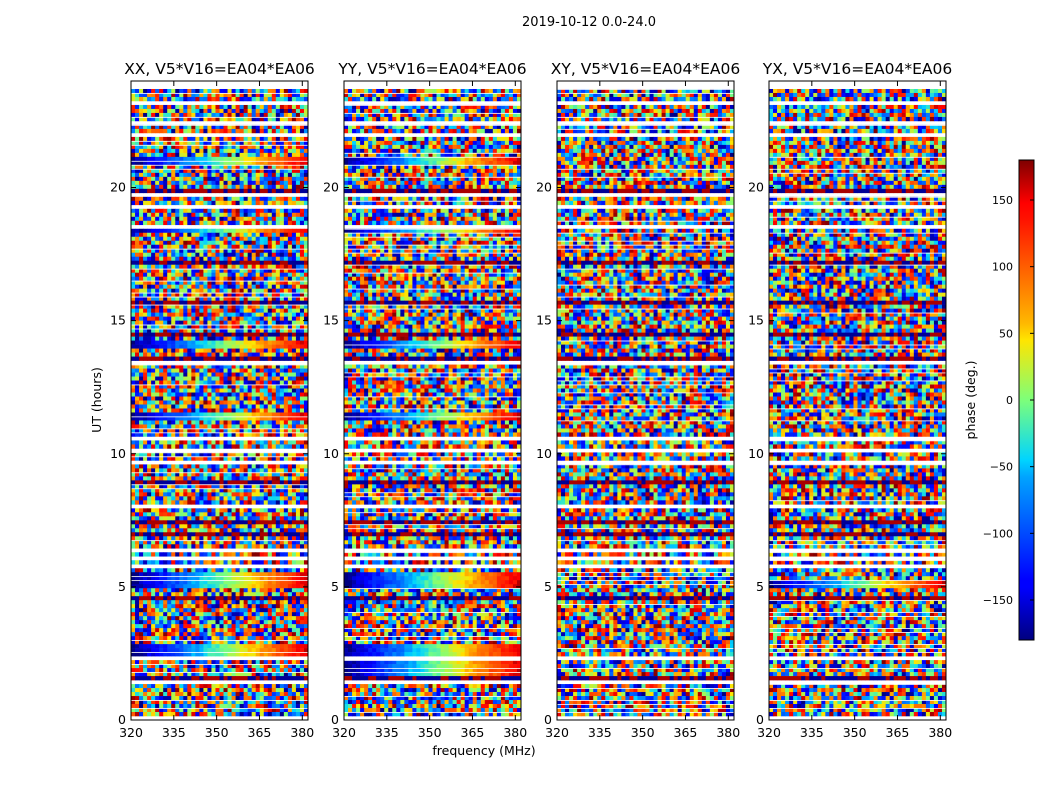  Describe the element at coordinates (589, 22) in the screenshot. I see `figure-suptitle: 2019-10-12 0.0-24.0` at that location.